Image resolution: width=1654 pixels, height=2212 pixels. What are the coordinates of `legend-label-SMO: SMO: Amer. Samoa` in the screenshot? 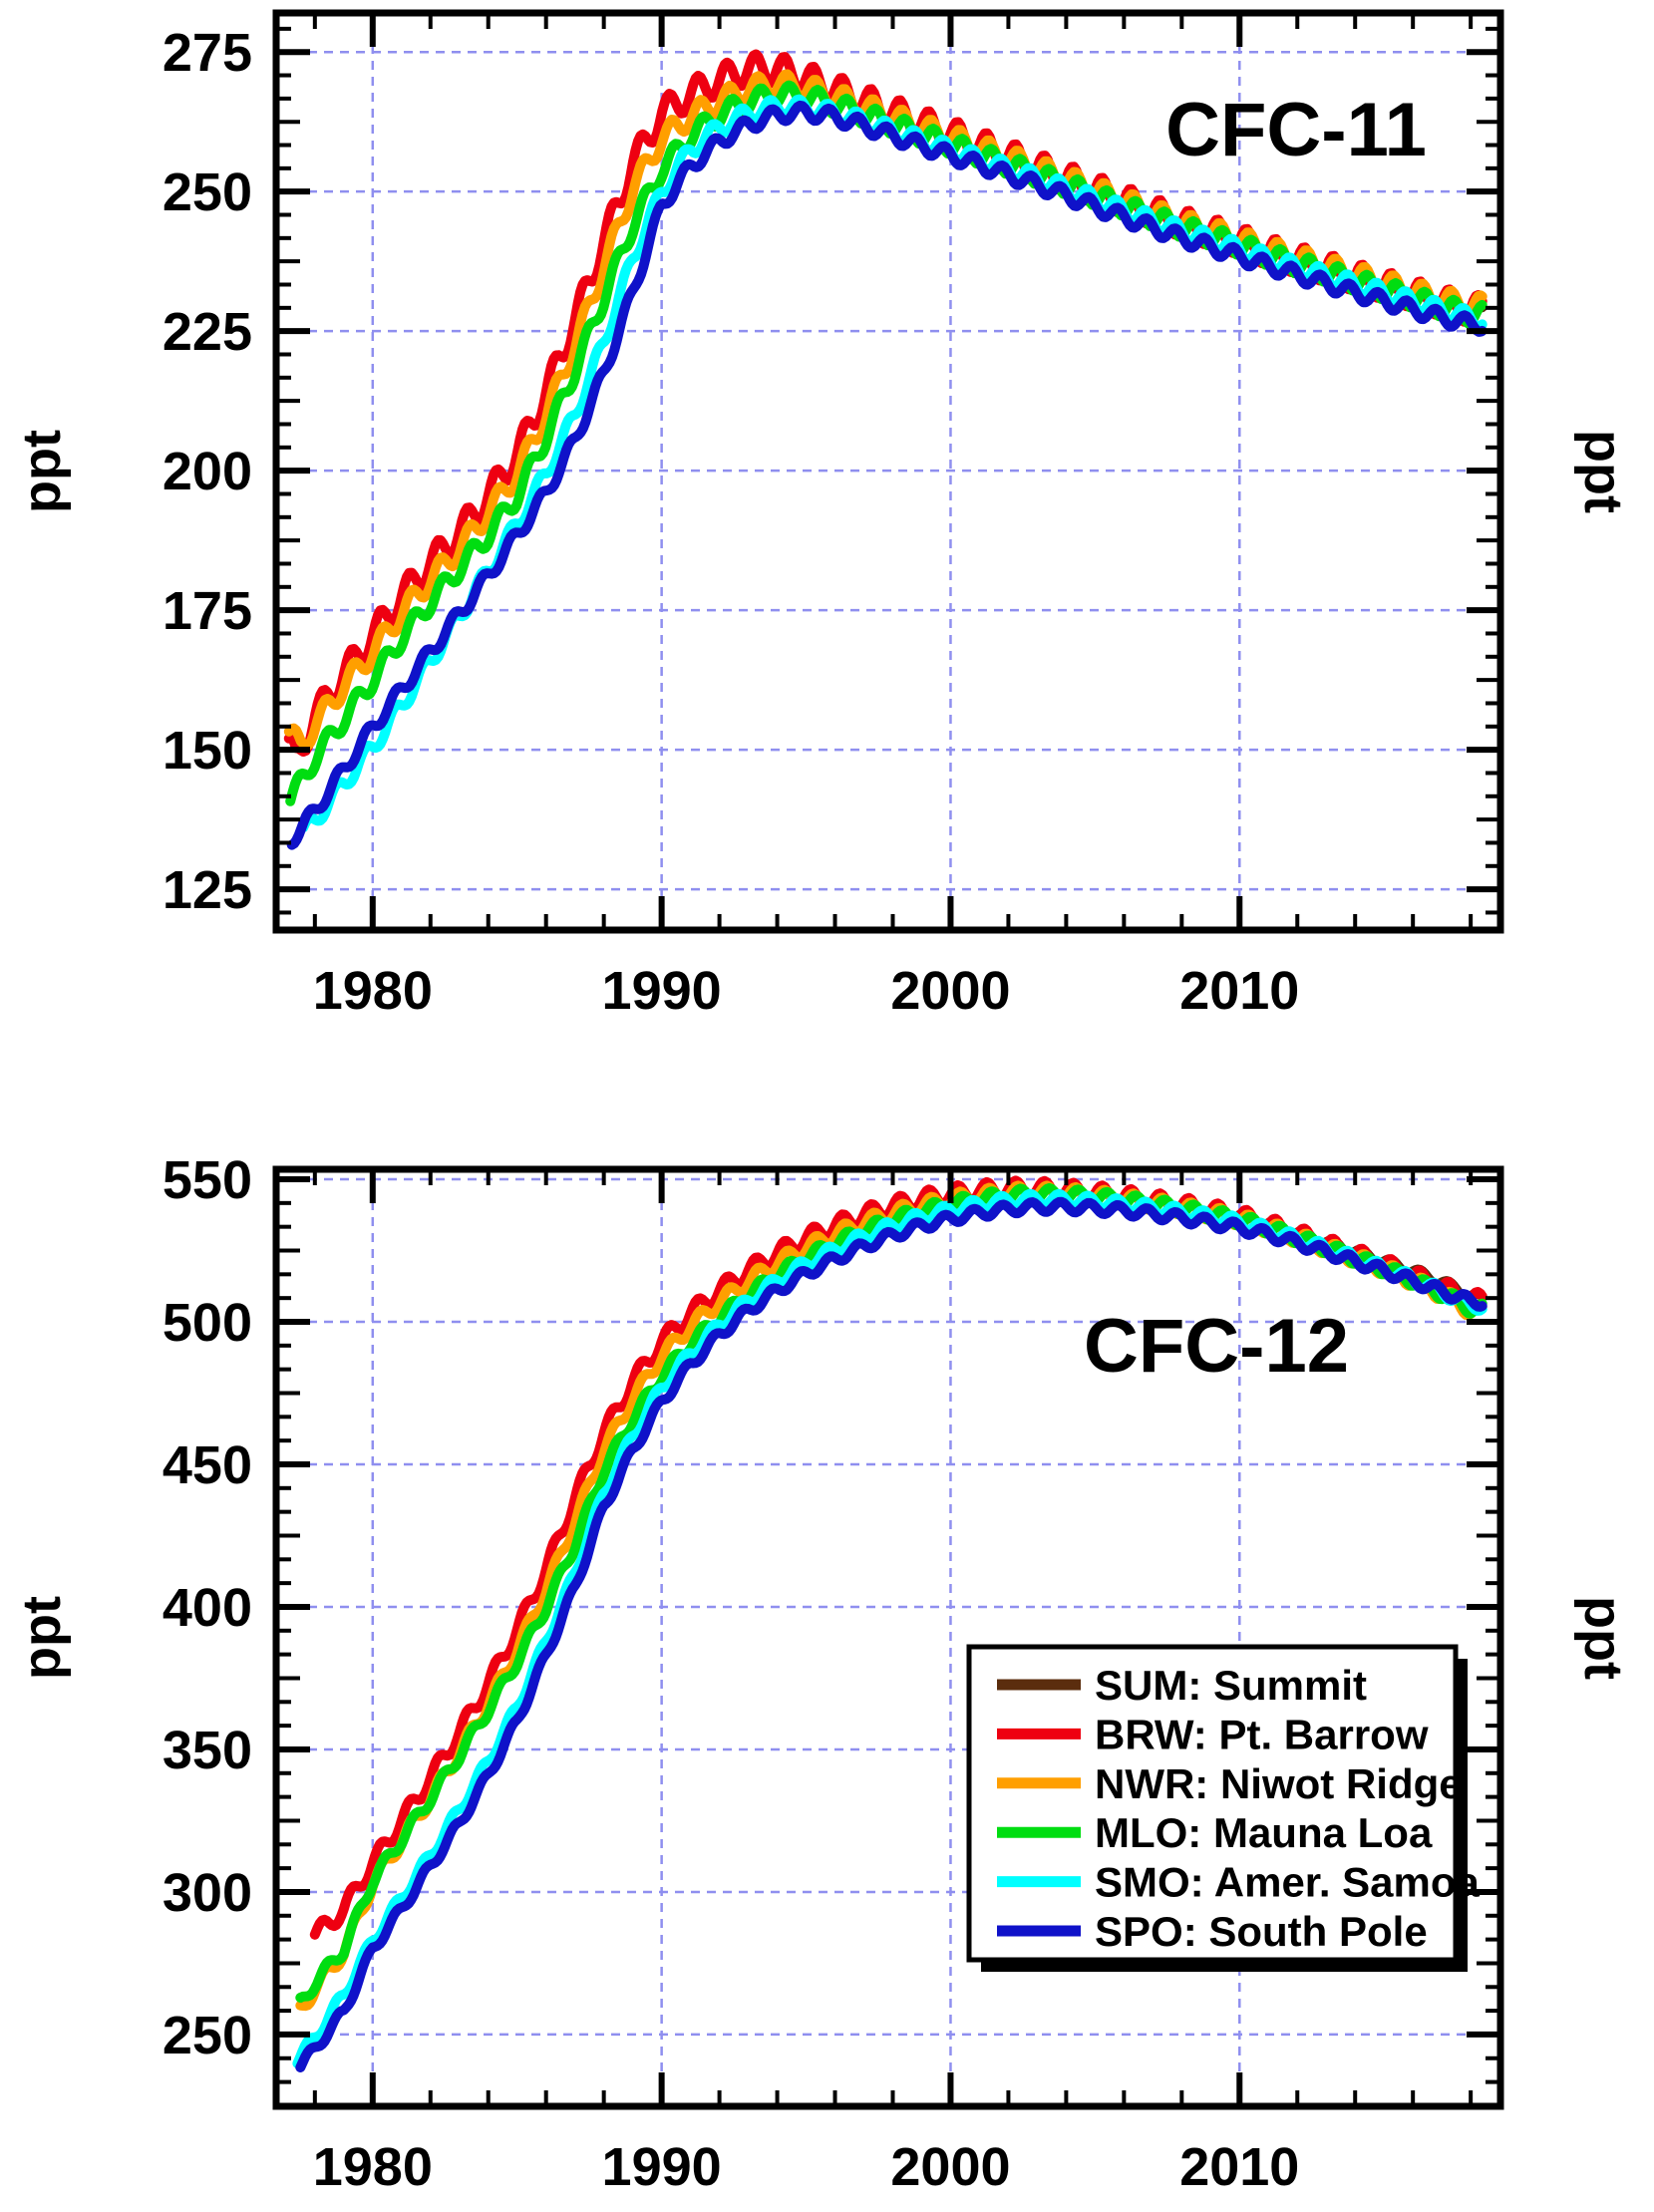 It's located at (1288, 1883).